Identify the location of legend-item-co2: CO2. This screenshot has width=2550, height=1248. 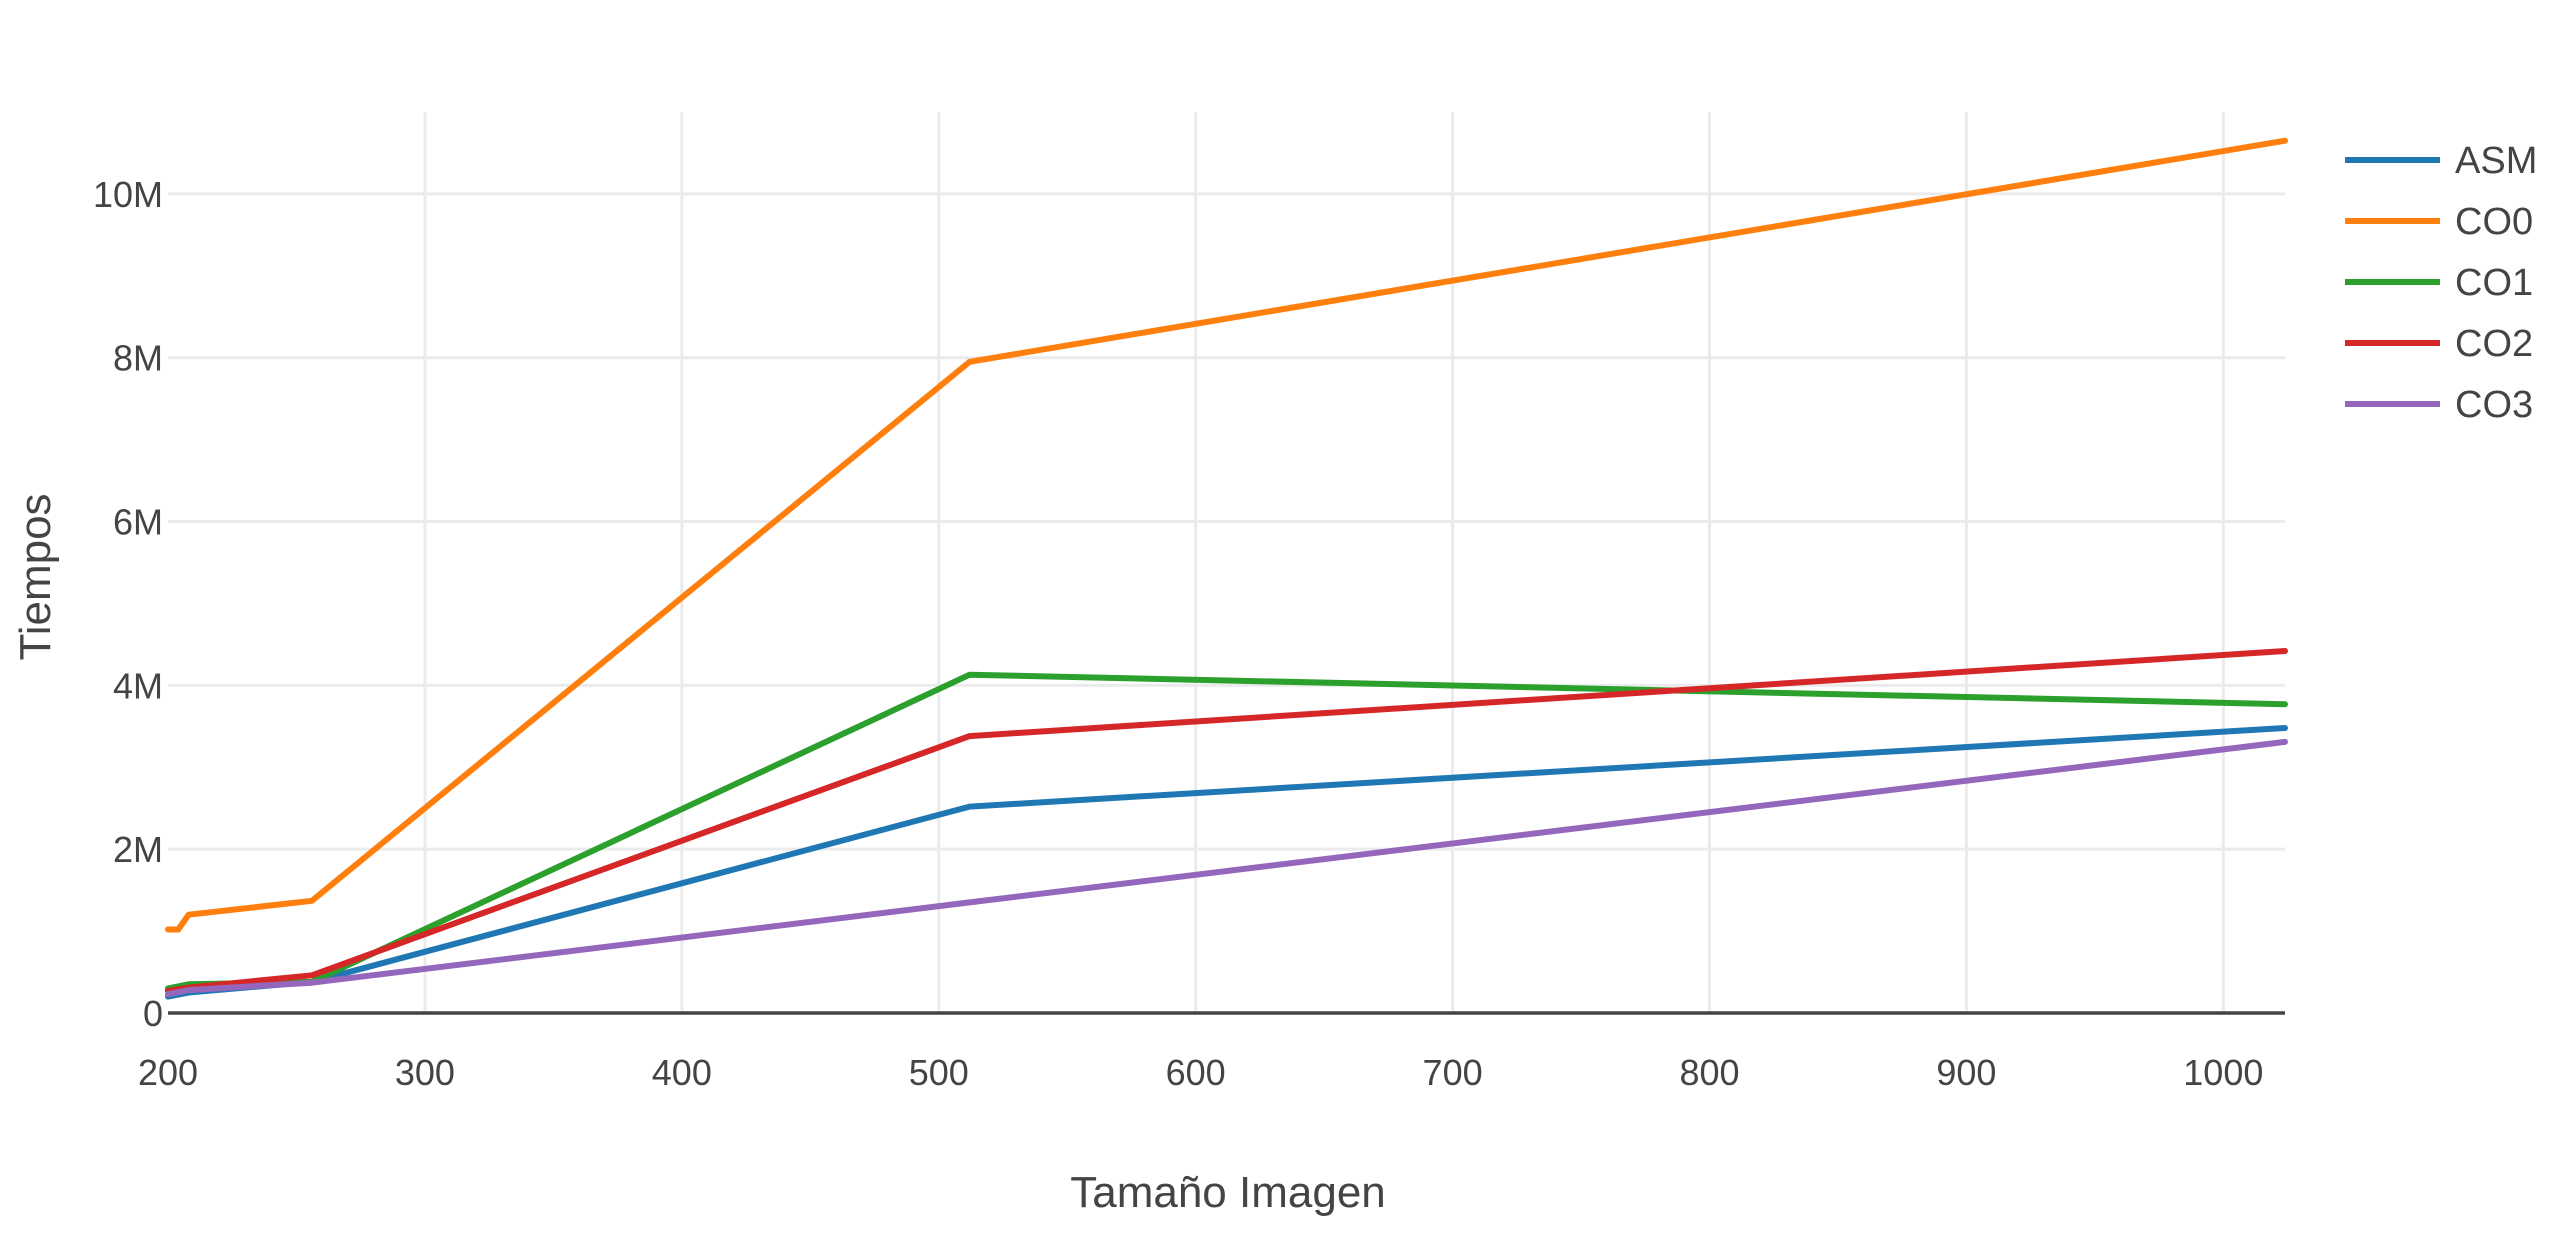
(2439, 344).